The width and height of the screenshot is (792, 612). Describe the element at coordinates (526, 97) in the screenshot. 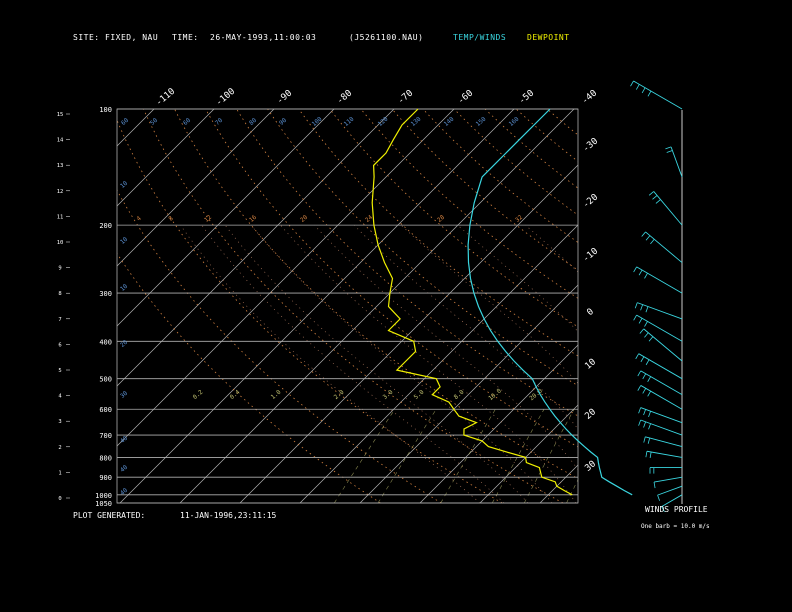

I see `temperature-top-label: -50` at that location.